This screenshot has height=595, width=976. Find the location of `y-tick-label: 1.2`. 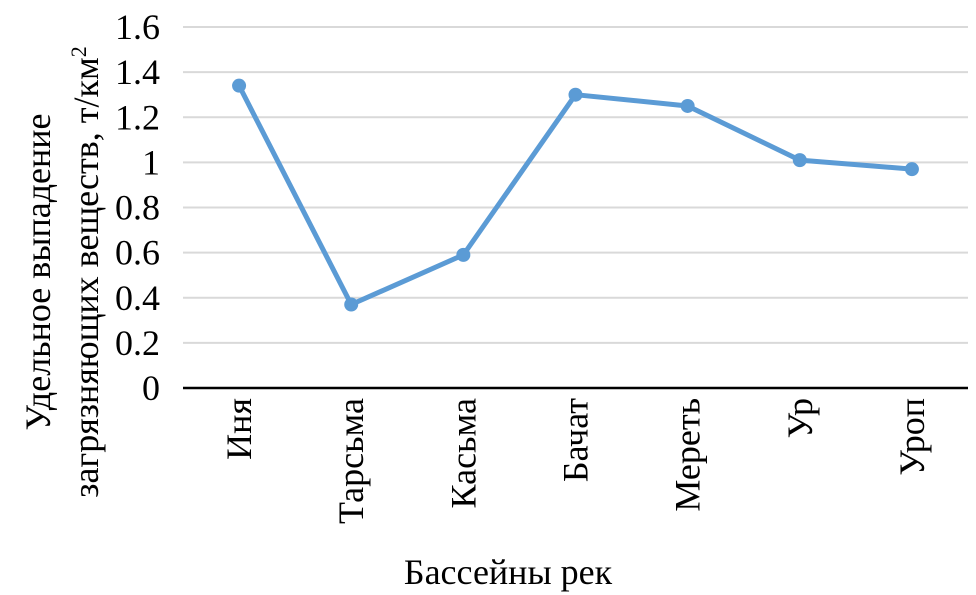

y-tick-label: 1.2 is located at coordinates (137, 117).